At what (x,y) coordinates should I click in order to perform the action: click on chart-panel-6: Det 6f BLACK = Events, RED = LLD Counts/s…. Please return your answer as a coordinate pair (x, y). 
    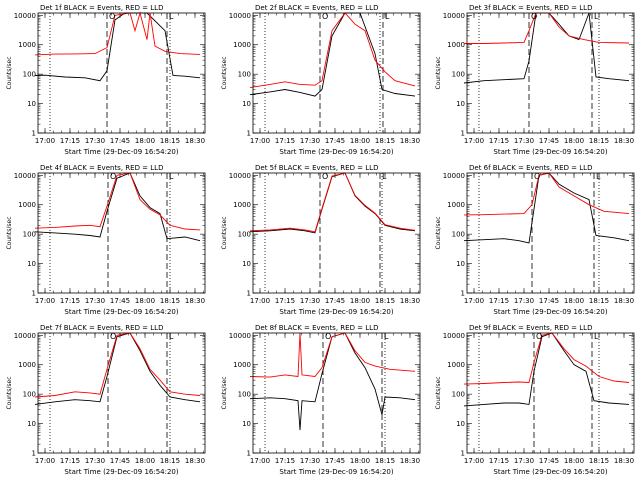
    Looking at the image, I should click on (535, 240).